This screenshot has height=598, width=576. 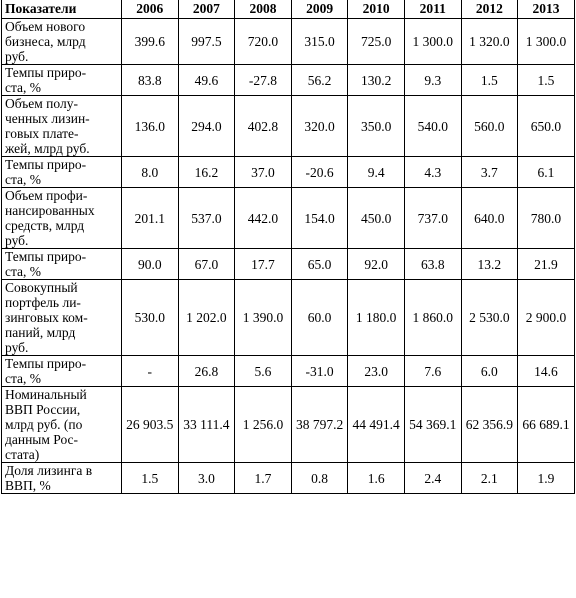 I want to click on value-cell: 66 689.1, so click(x=546, y=424).